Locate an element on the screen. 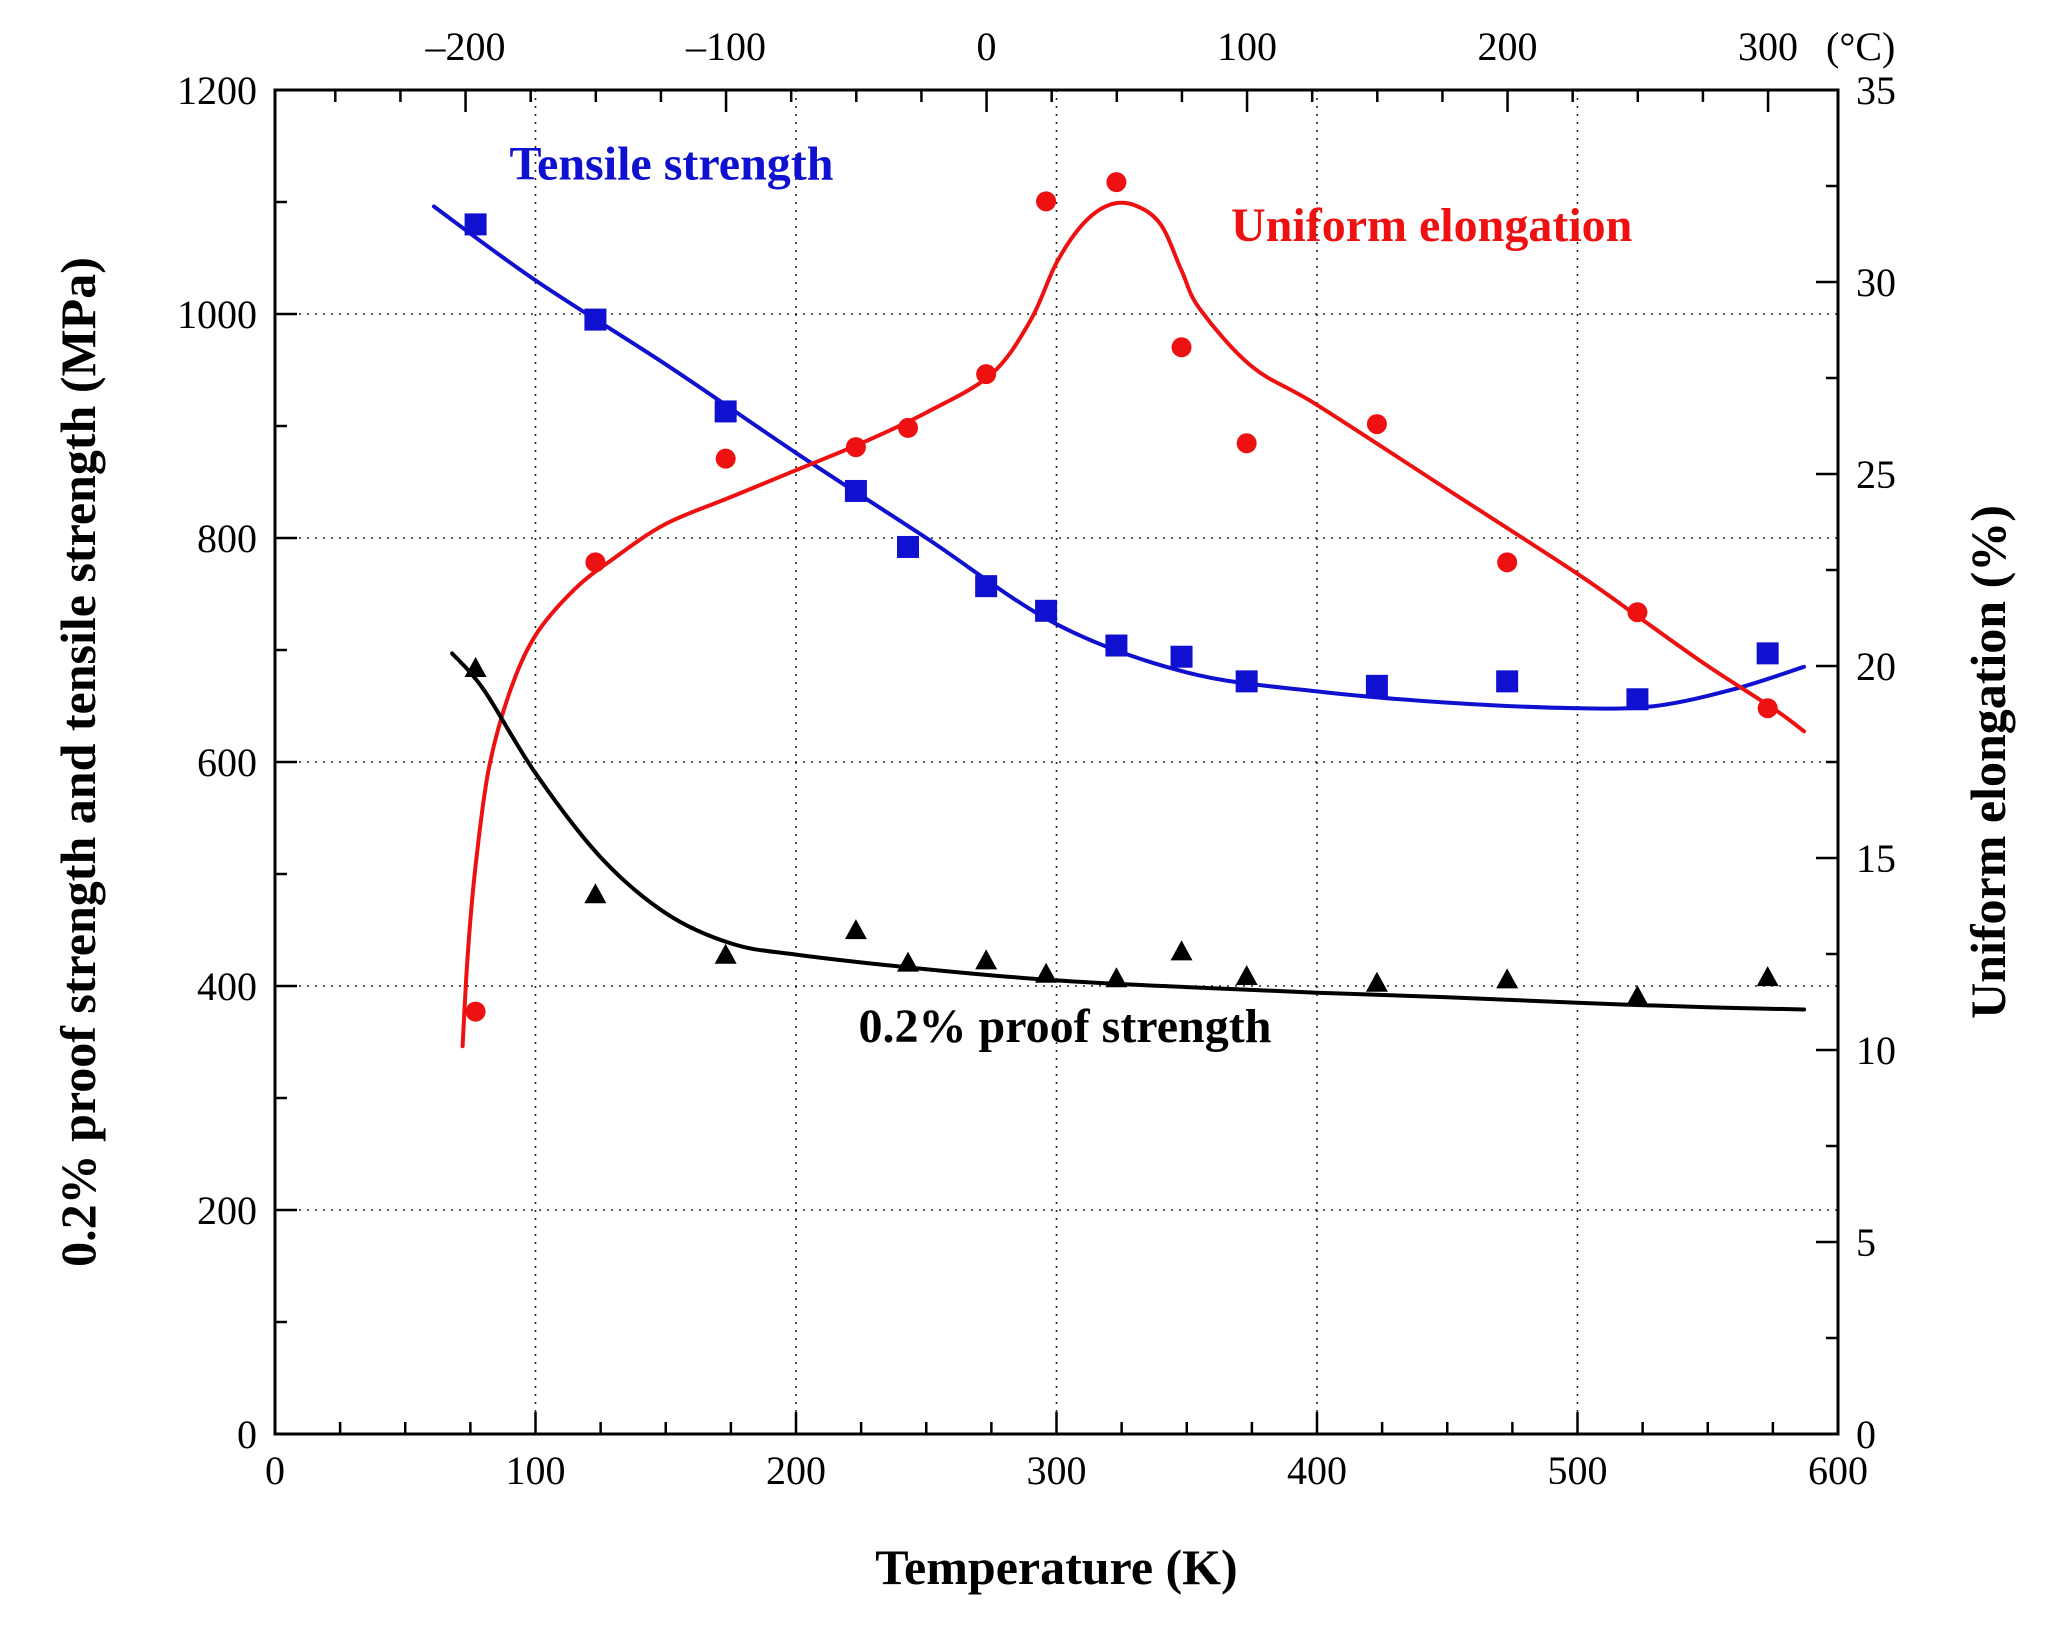  y-tick-label: 400 is located at coordinates (227, 986).